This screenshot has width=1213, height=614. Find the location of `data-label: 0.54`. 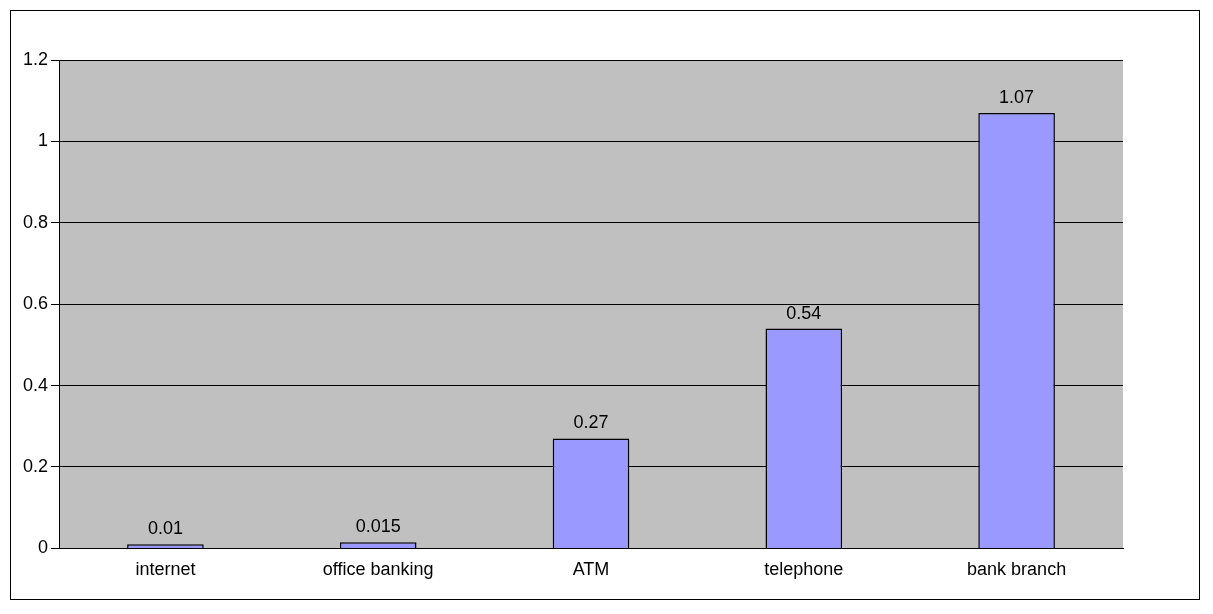

data-label: 0.54 is located at coordinates (804, 312).